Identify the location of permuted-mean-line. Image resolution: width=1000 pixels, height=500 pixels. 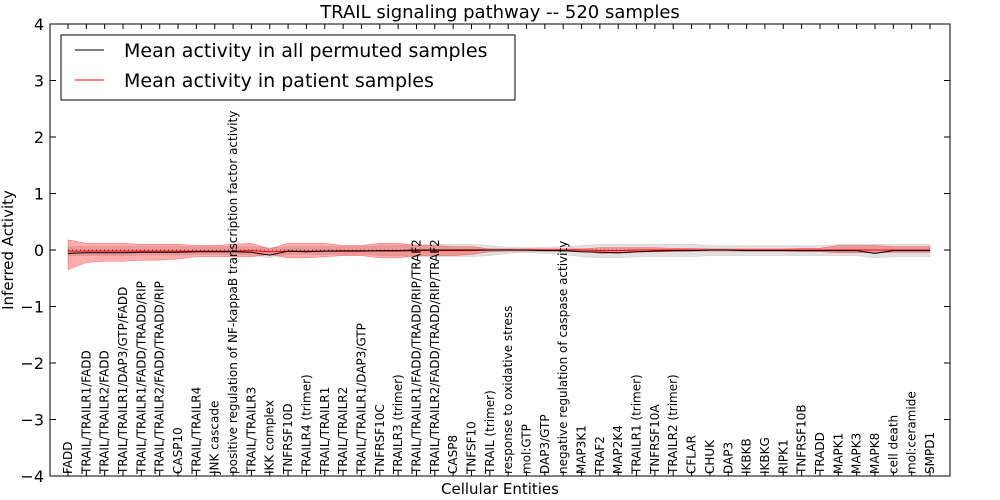
(498, 252).